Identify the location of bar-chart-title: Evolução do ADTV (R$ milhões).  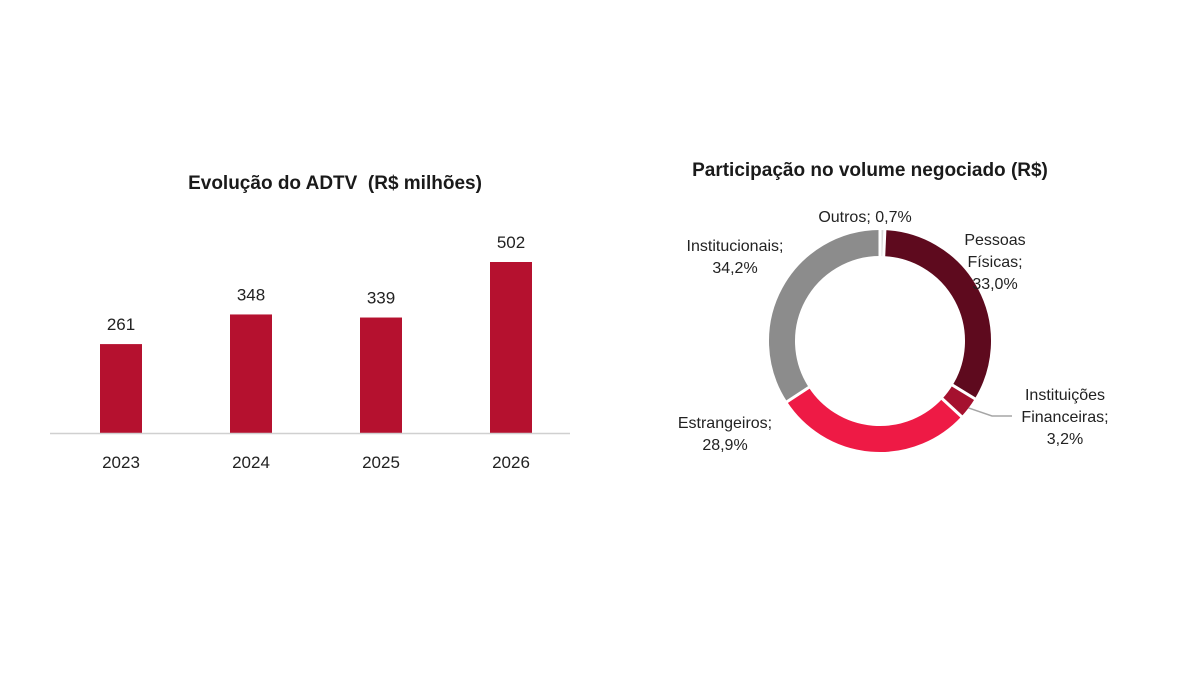
(335, 183).